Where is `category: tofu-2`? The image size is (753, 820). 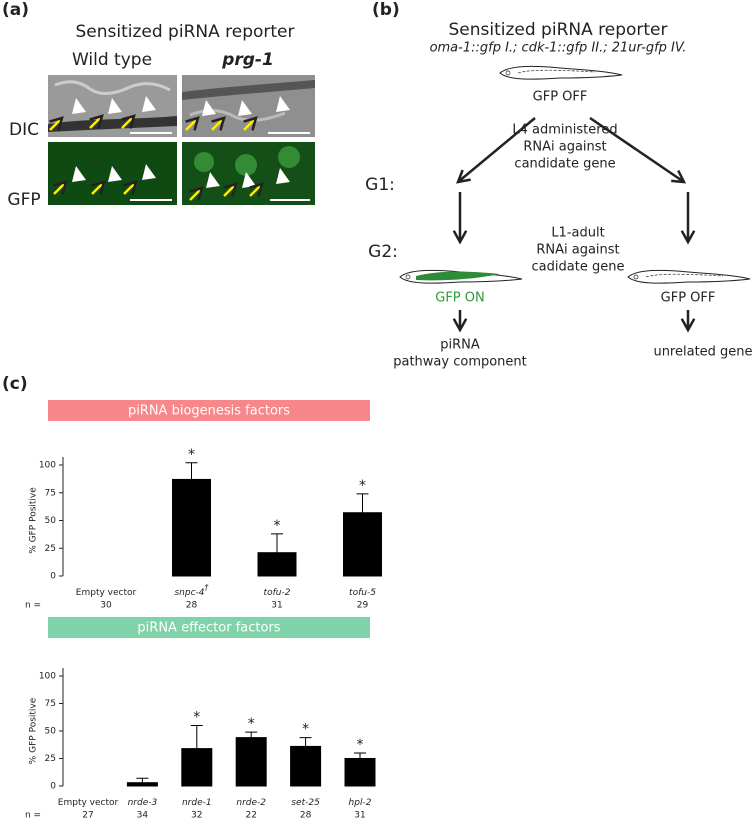 category: tofu-2 is located at coordinates (277, 593).